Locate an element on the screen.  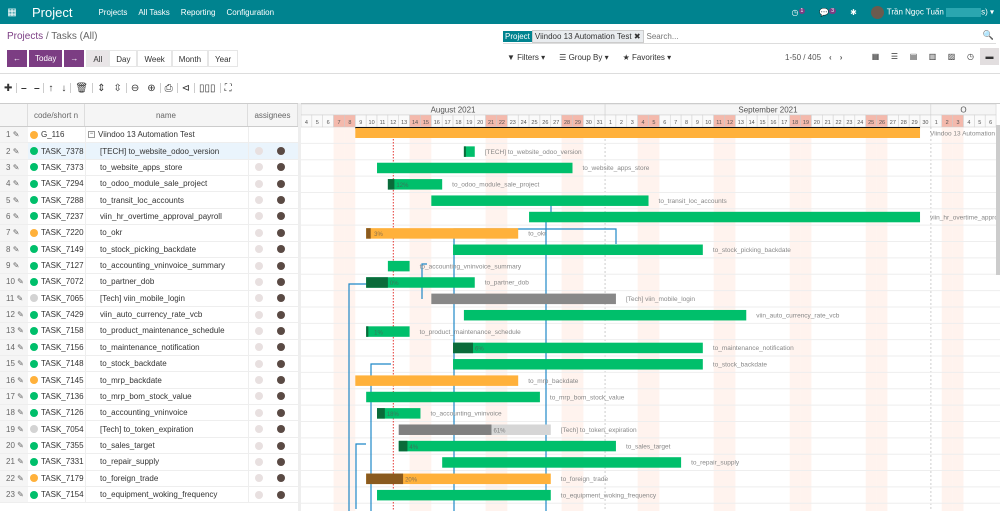
view-kanban-icon: ▦ is located at coordinates (875, 56).